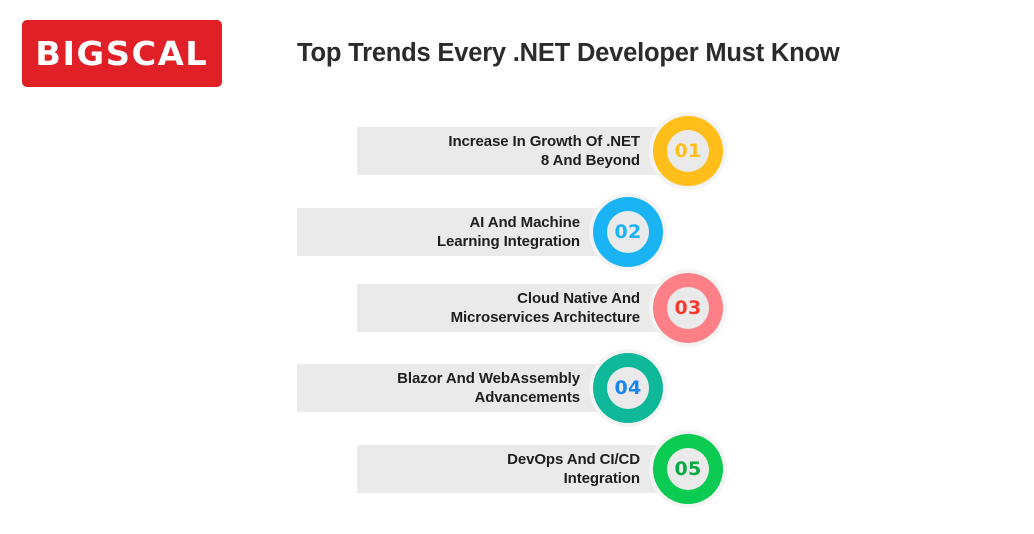  I want to click on trend-number-inner: 04, so click(628, 388).